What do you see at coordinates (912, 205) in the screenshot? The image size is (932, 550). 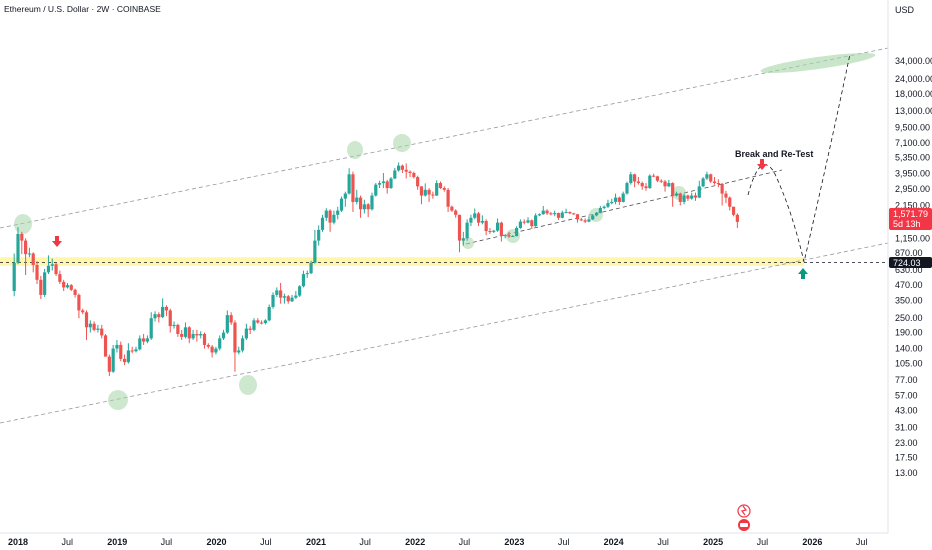 I see `y-tick-label: 2,150.00` at bounding box center [912, 205].